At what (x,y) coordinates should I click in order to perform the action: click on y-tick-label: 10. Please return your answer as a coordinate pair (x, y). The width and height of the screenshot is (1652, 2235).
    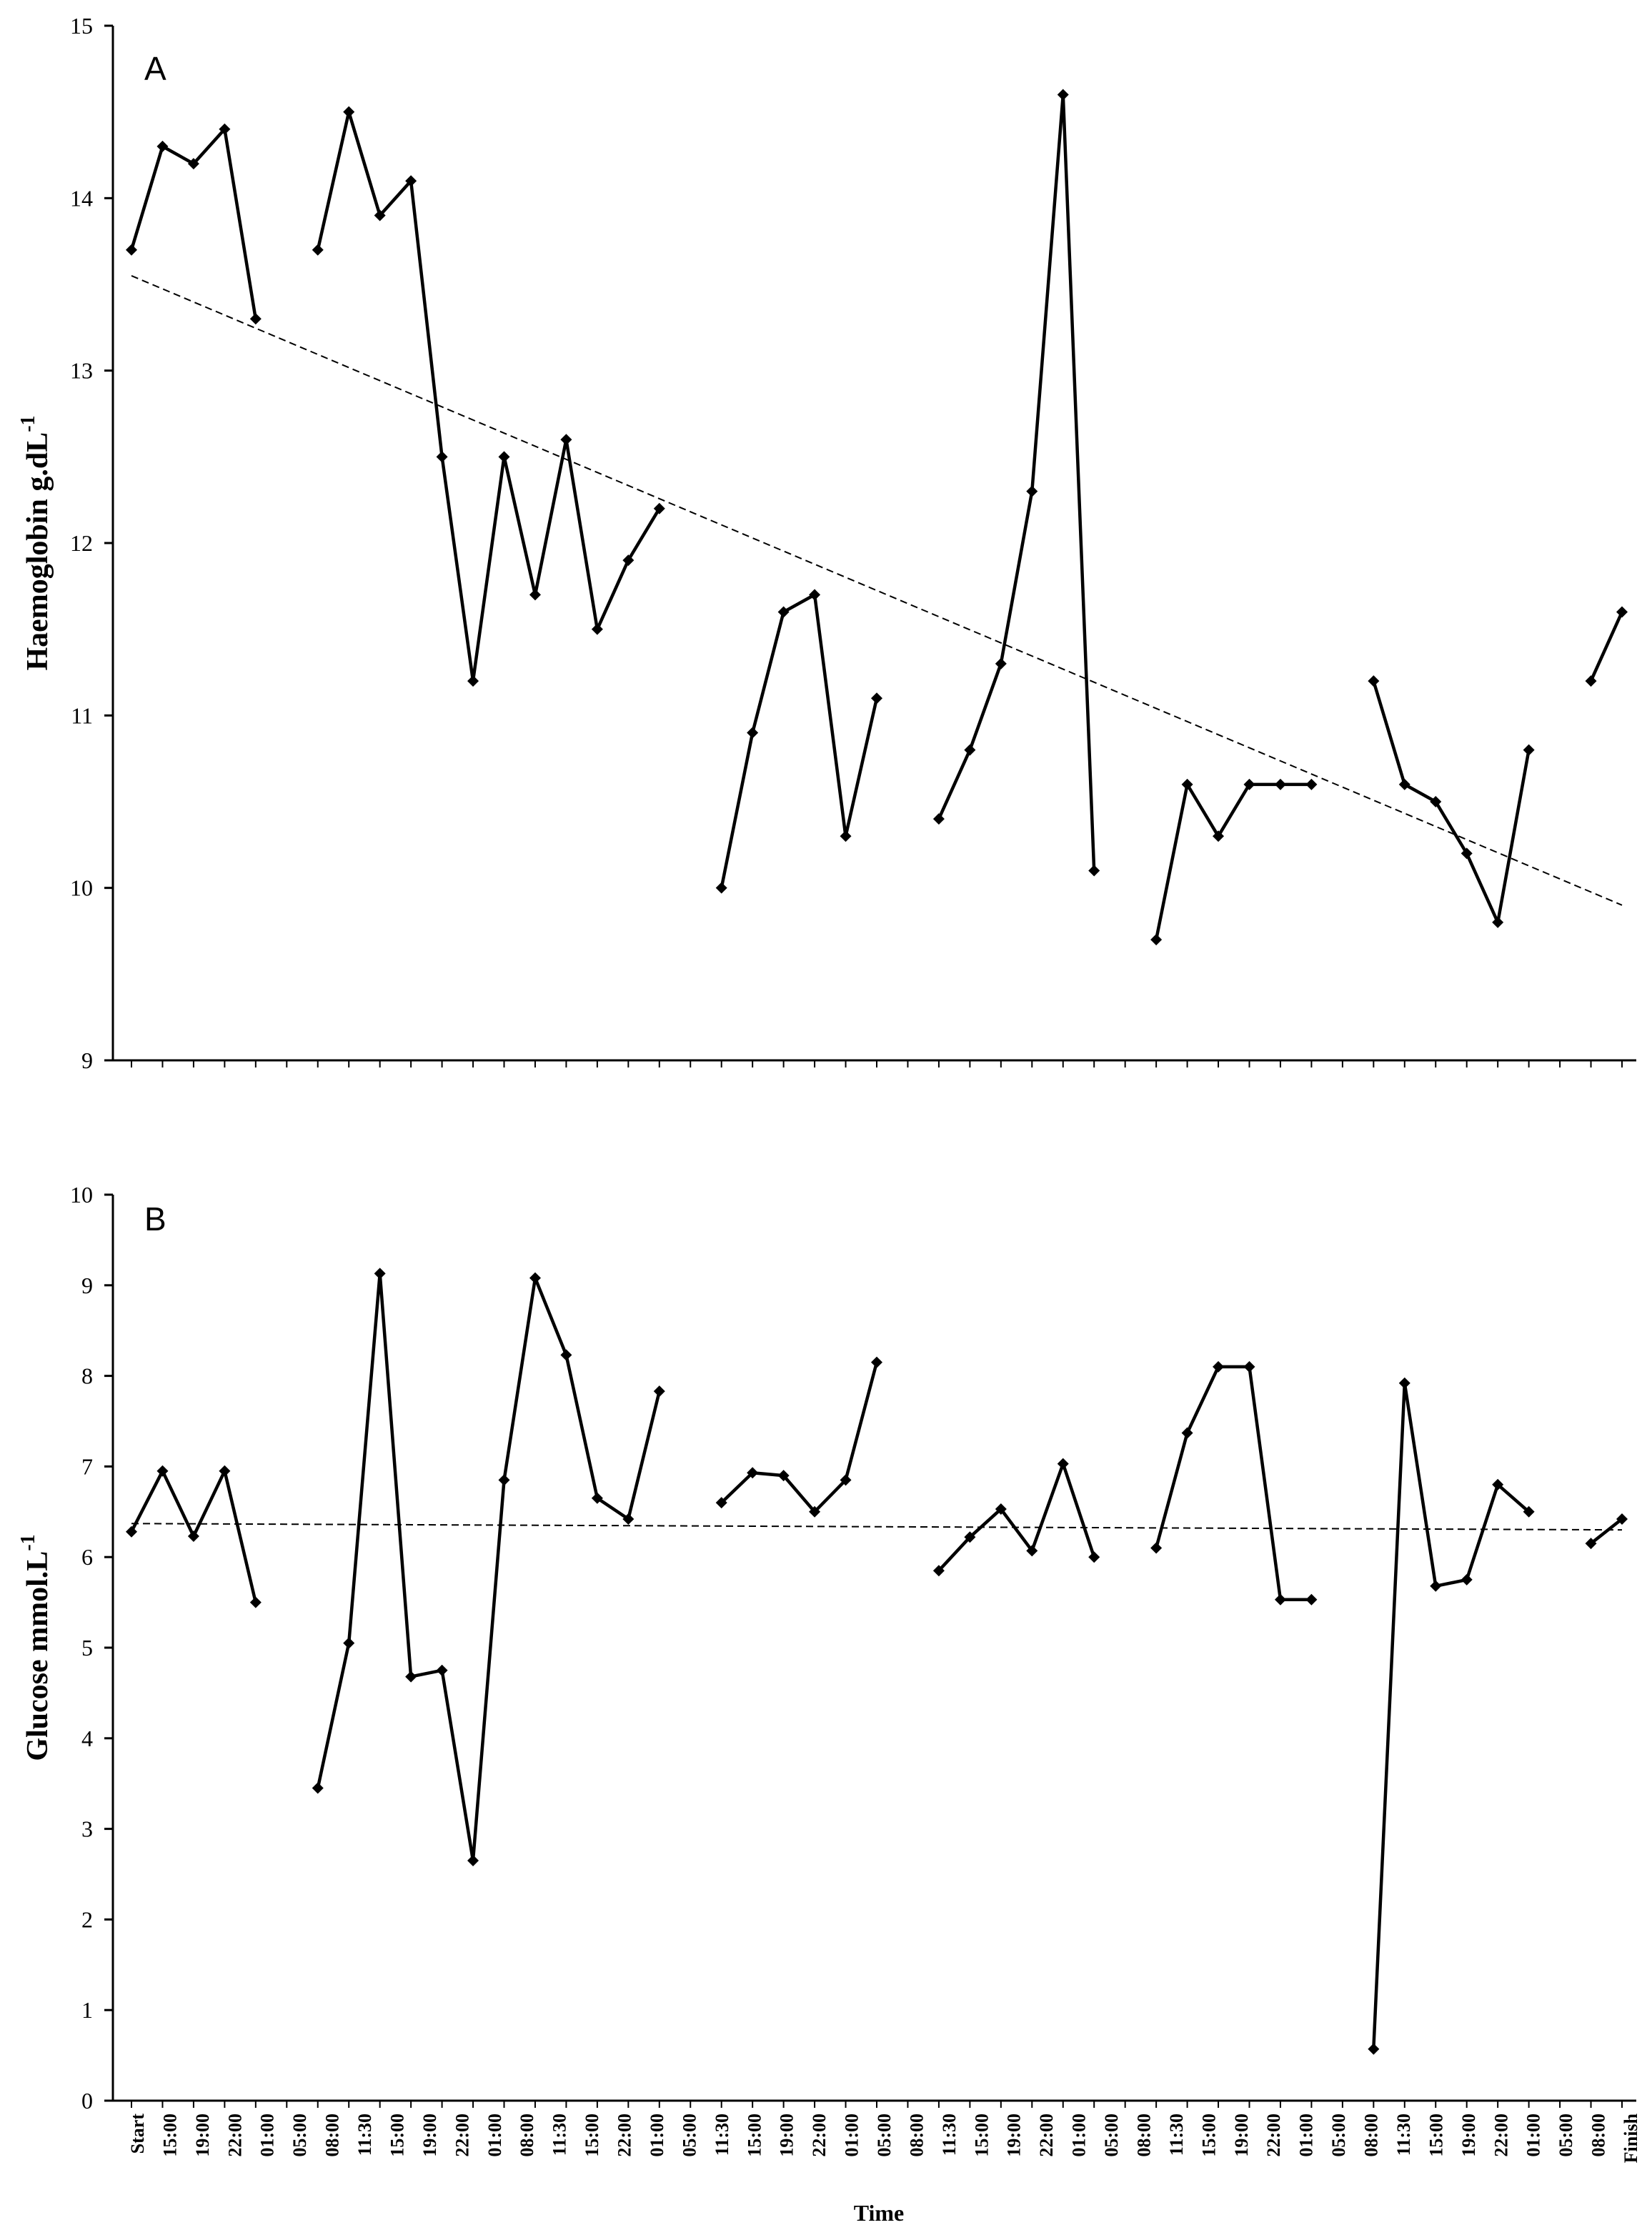
    Looking at the image, I should click on (81, 888).